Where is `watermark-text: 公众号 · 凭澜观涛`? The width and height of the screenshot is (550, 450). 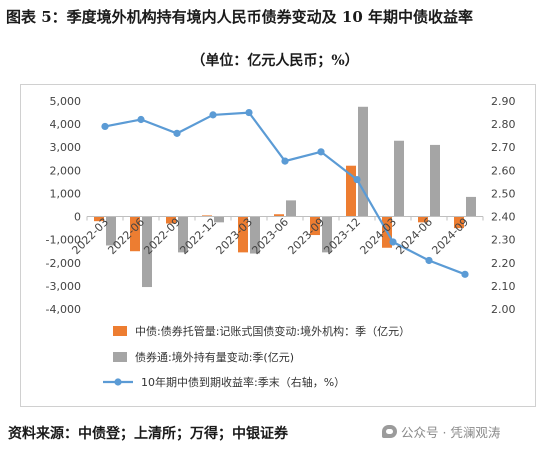 watermark-text: 公众号 · 凭澜观涛 is located at coordinates (451, 432).